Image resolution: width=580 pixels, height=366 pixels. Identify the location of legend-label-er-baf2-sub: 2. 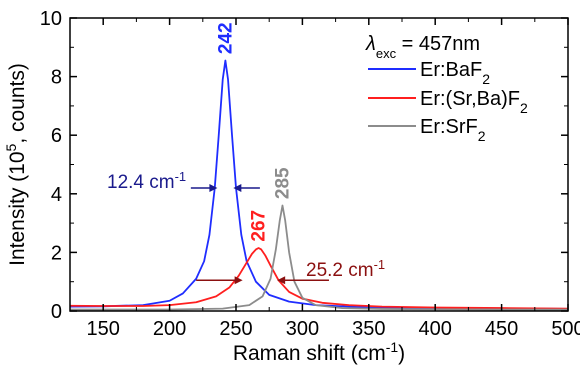
(486, 79).